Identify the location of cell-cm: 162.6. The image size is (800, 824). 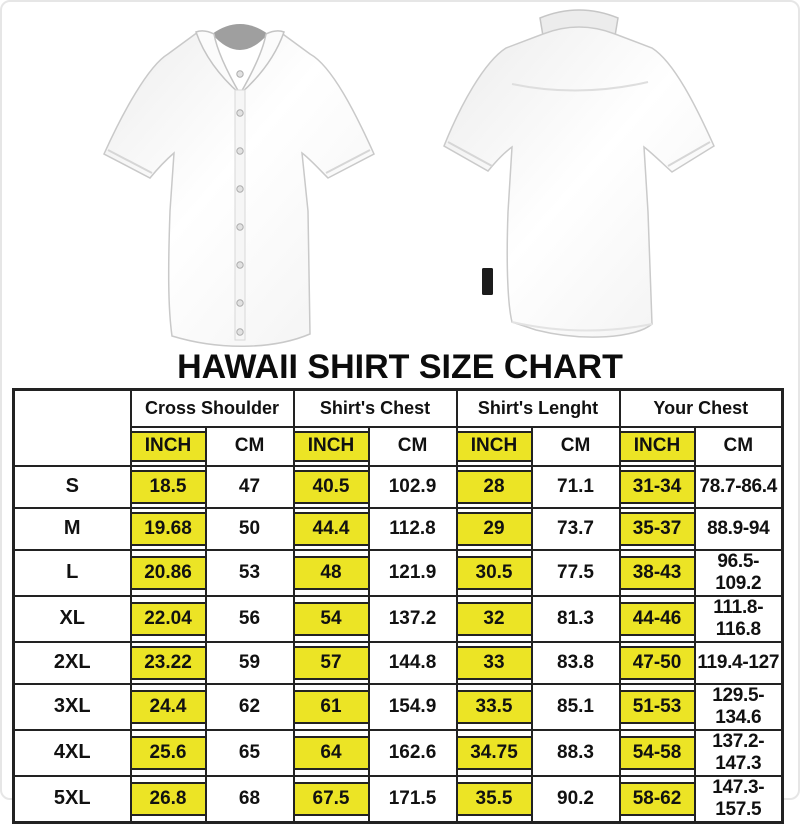
(412, 752).